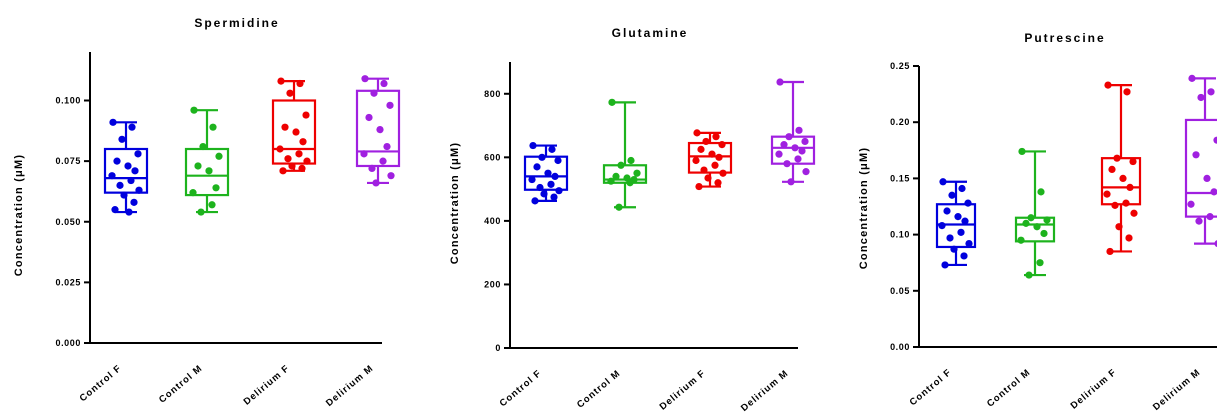 The width and height of the screenshot is (1217, 416). I want to click on chart-title: Glutamine, so click(650, 33).